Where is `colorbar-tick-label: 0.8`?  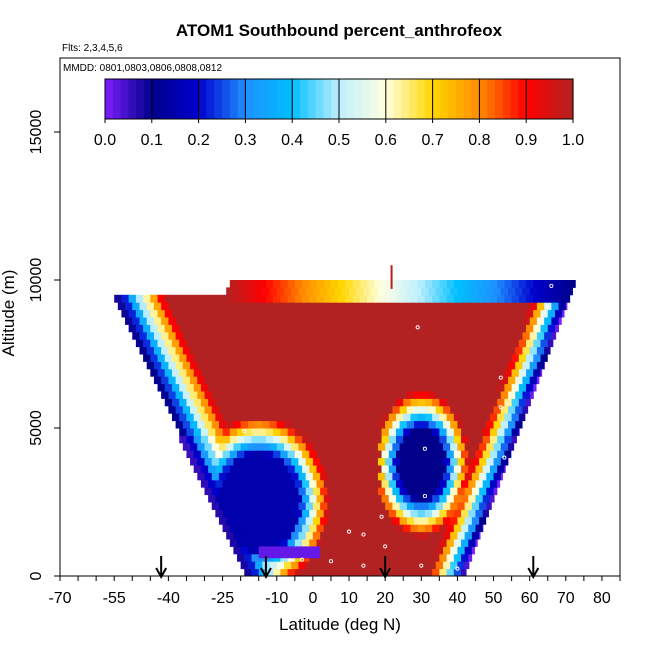
colorbar-tick-label: 0.8 is located at coordinates (479, 140).